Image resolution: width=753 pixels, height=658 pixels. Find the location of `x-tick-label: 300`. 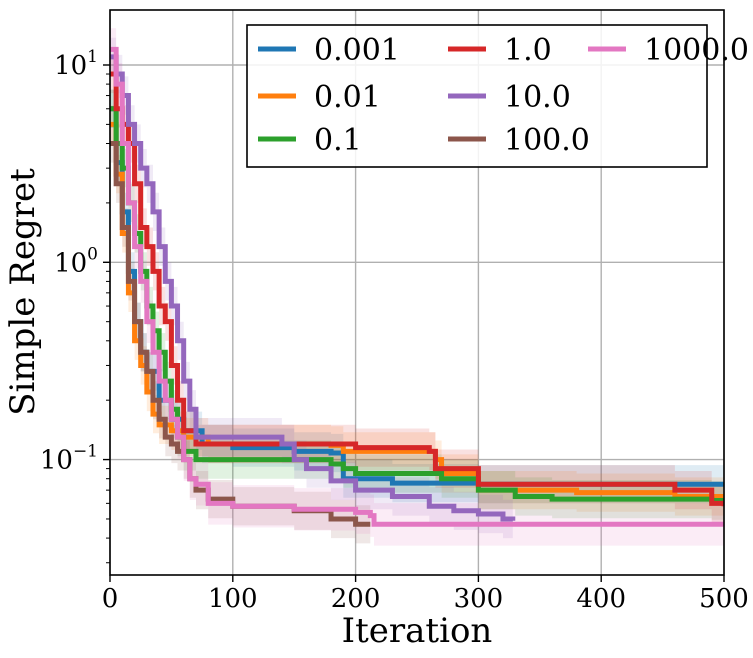

x-tick-label: 300 is located at coordinates (479, 599).